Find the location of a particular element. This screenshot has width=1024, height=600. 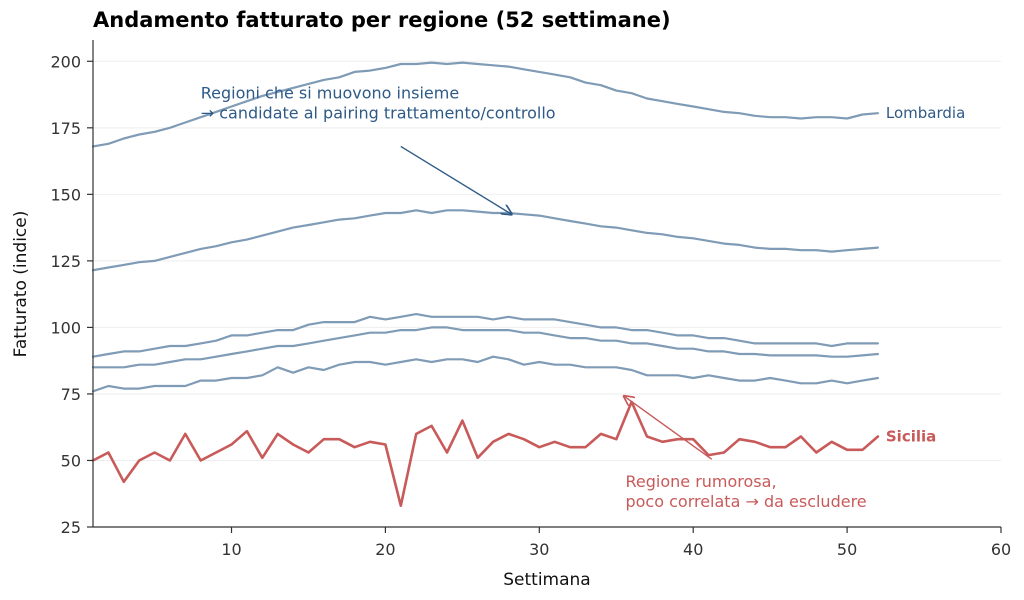

annotation-text-noisy: Regione rumorosa, is located at coordinates (700, 481).